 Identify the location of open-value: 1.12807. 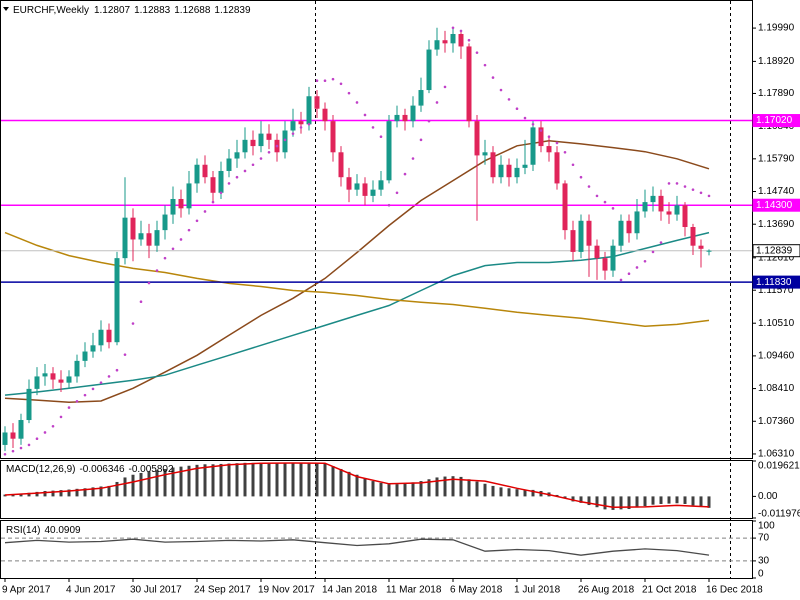
(112, 10).